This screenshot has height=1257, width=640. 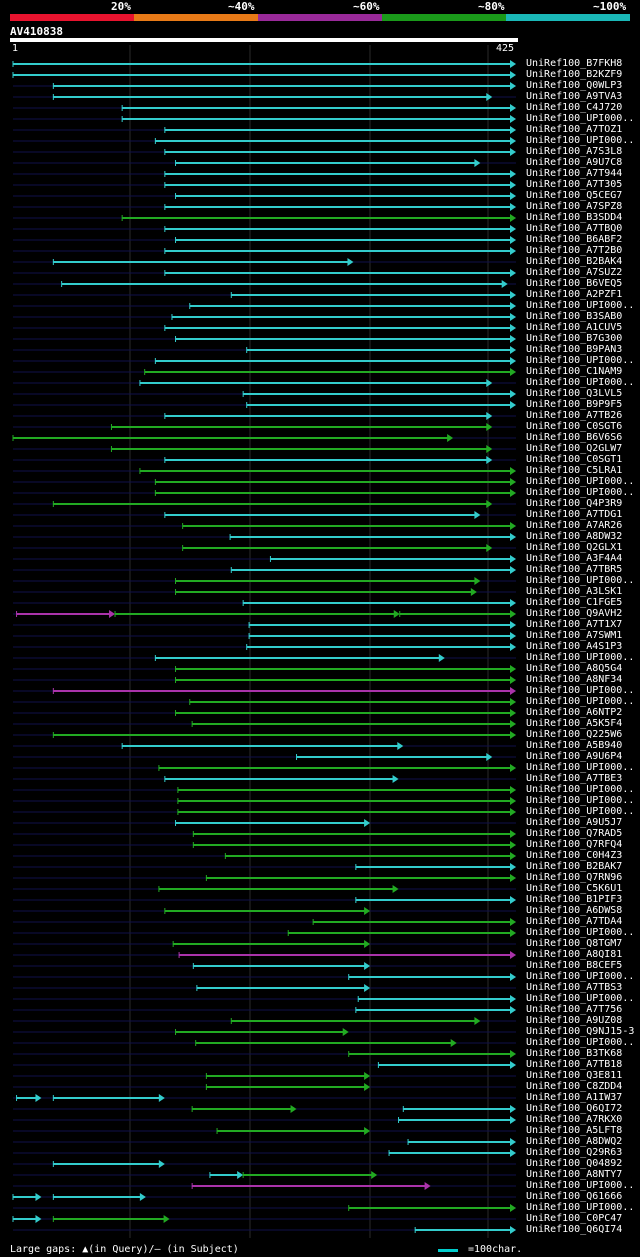 What do you see at coordinates (574, 206) in the screenshot?
I see `hit-label: UniRef100_A7SPZ8` at bounding box center [574, 206].